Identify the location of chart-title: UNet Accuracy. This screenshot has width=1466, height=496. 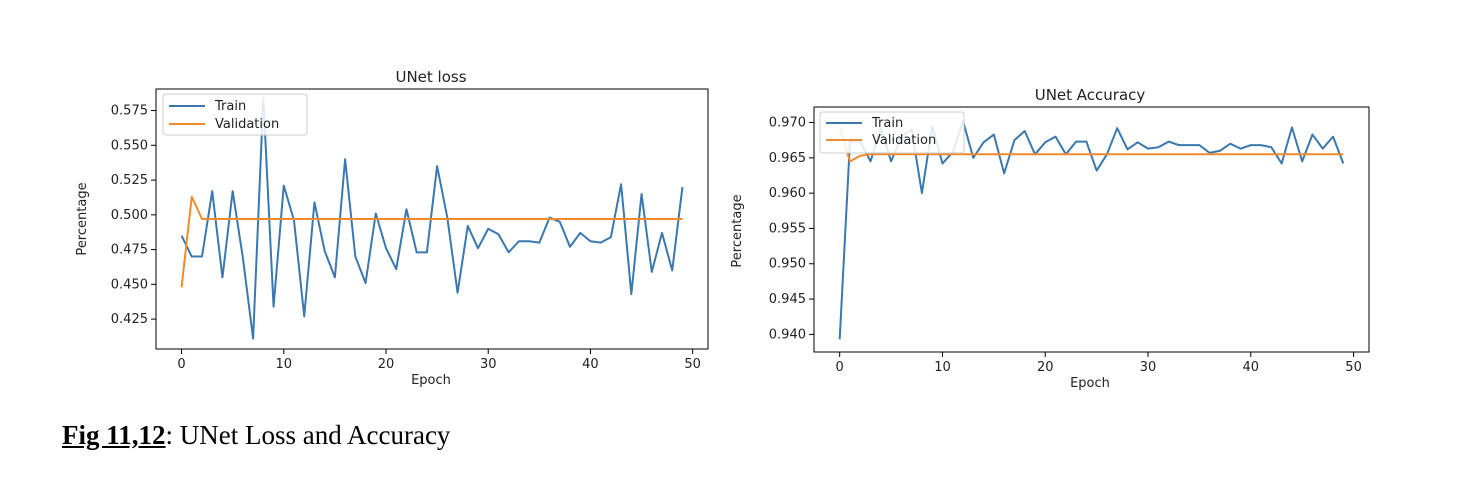
(1090, 95).